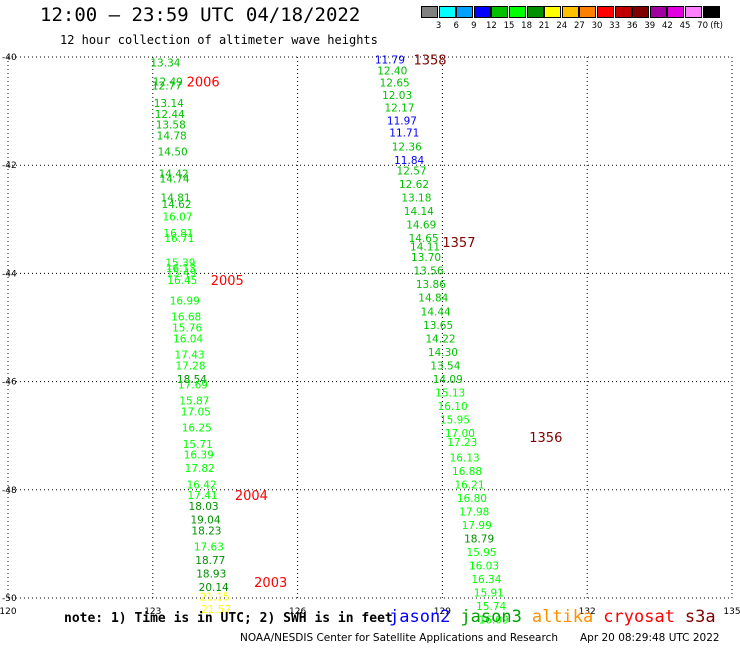 Image resolution: width=740 pixels, height=650 pixels. I want to click on wave-height-label: 12.62, so click(414, 185).